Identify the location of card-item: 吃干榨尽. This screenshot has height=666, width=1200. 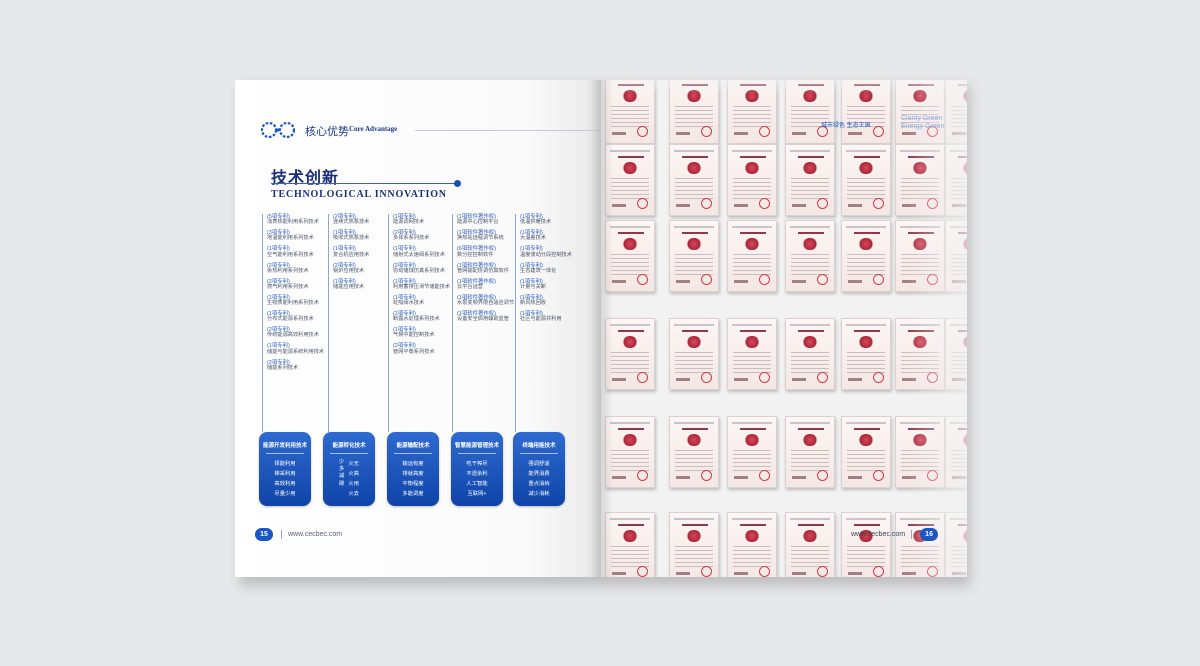
(477, 464).